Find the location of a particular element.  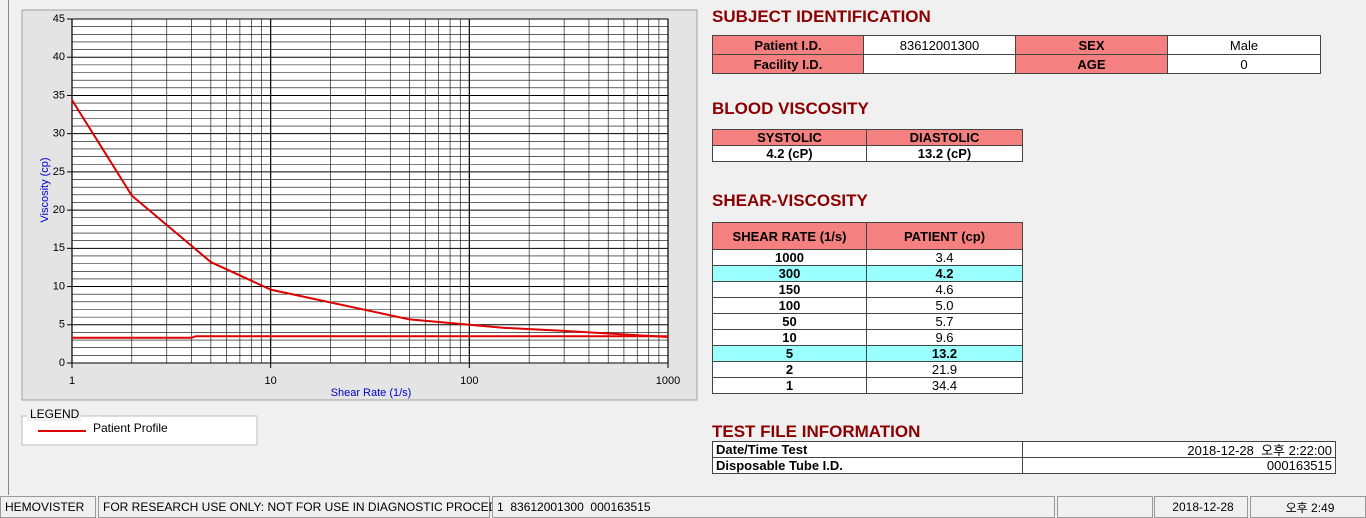

x-tick-label: 1000 is located at coordinates (668, 381).